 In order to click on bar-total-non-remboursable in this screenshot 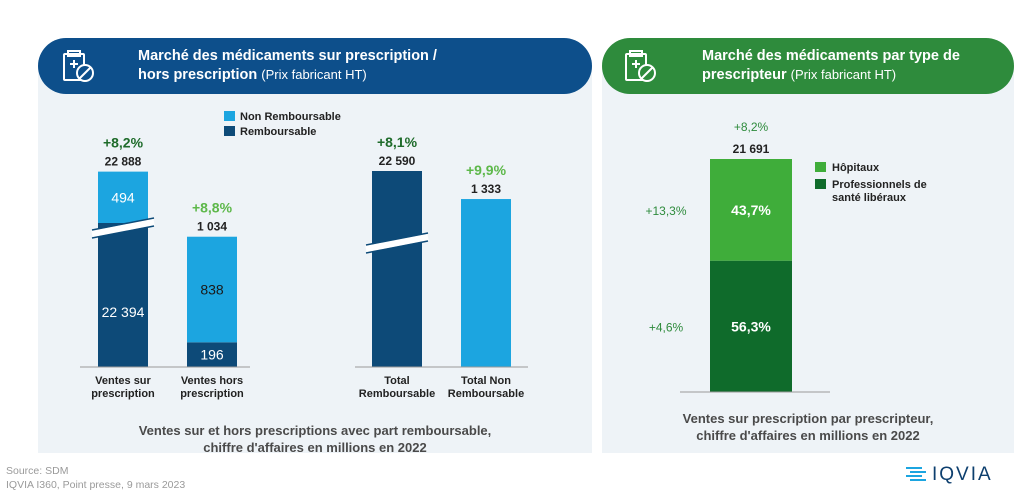, I will do `click(486, 283)`.